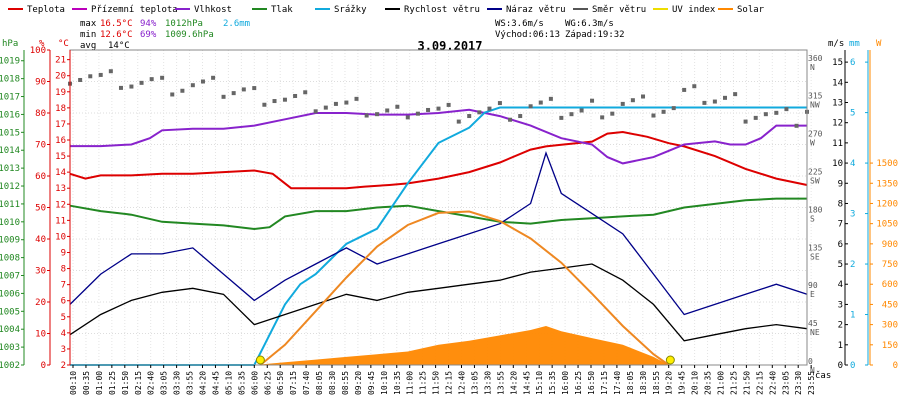 The image size is (900, 400). I want to click on dir-tick-name: S, so click(812, 218).